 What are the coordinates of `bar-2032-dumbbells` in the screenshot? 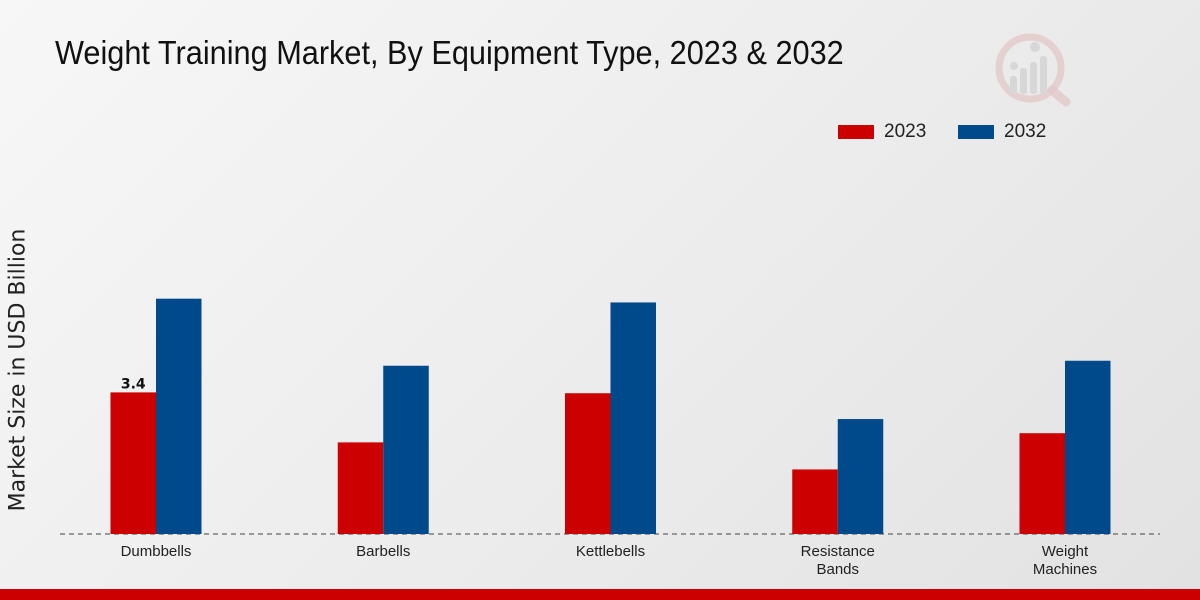 It's located at (179, 416).